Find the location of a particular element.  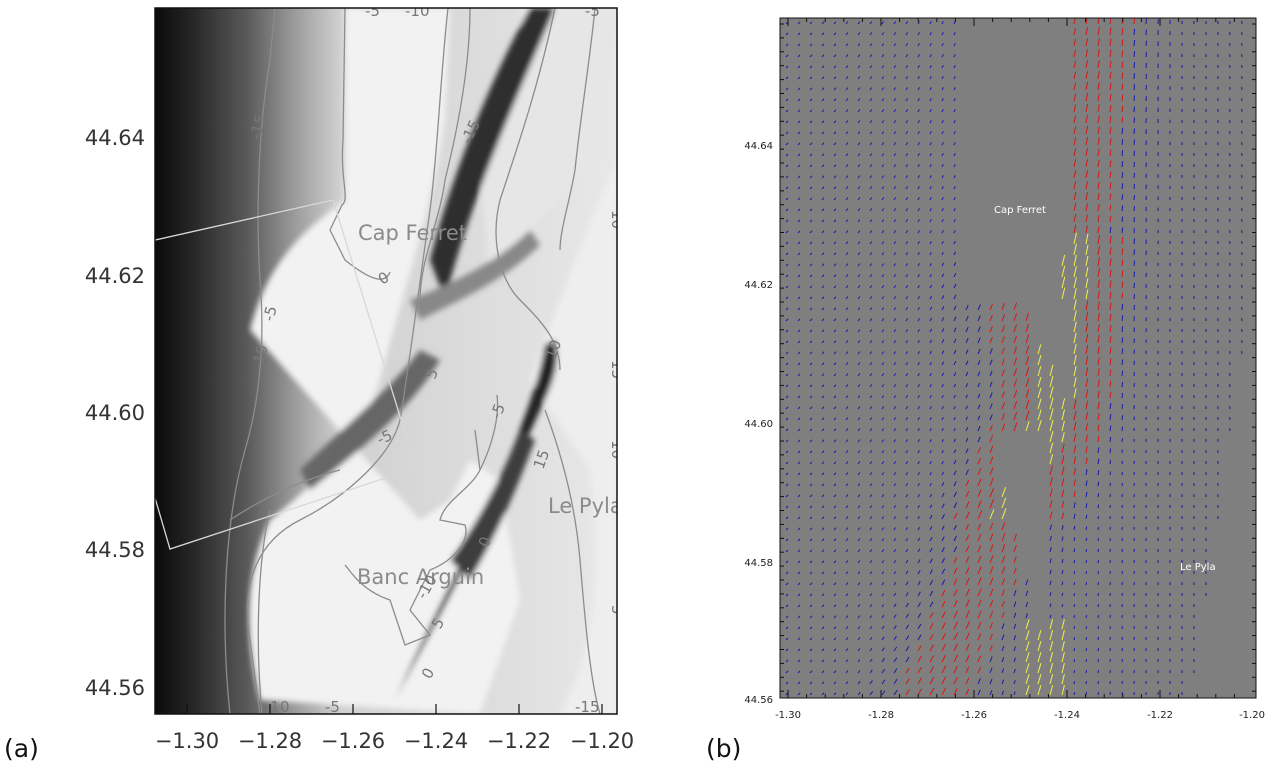

y-tick-label: 44.58 is located at coordinates (115, 550).